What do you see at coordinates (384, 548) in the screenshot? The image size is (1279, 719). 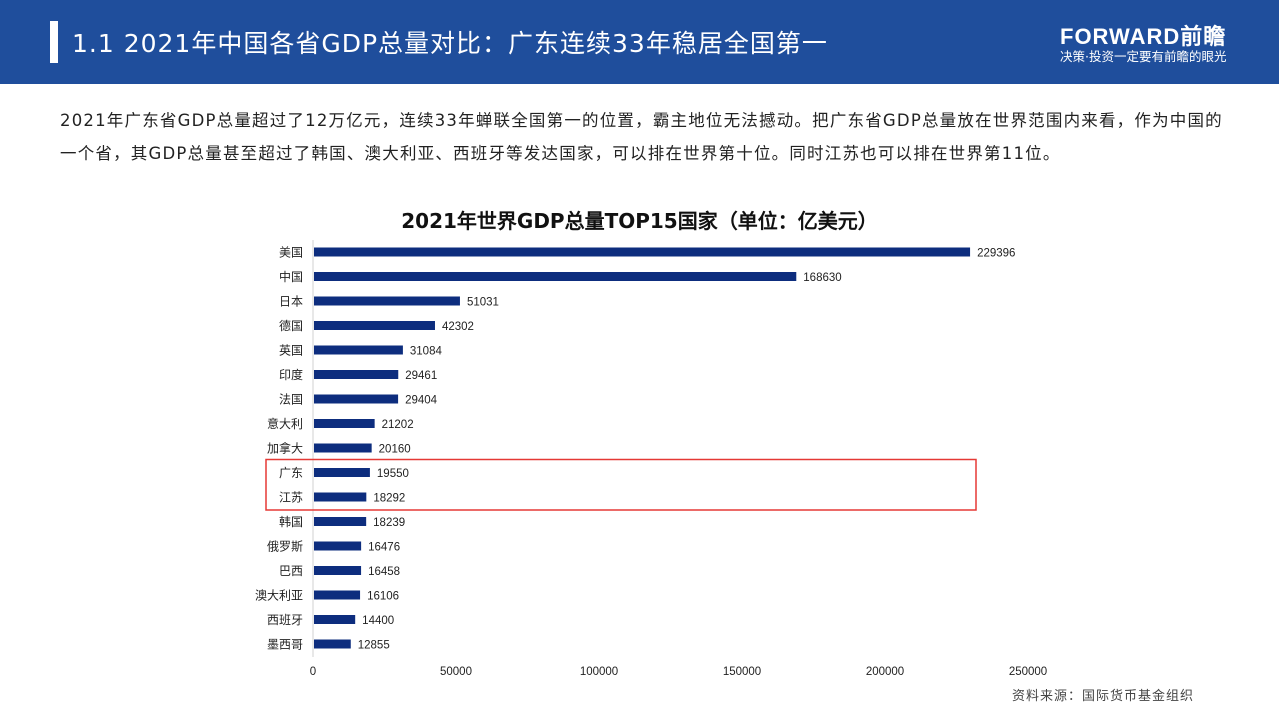 I see `data-label: 16476` at bounding box center [384, 548].